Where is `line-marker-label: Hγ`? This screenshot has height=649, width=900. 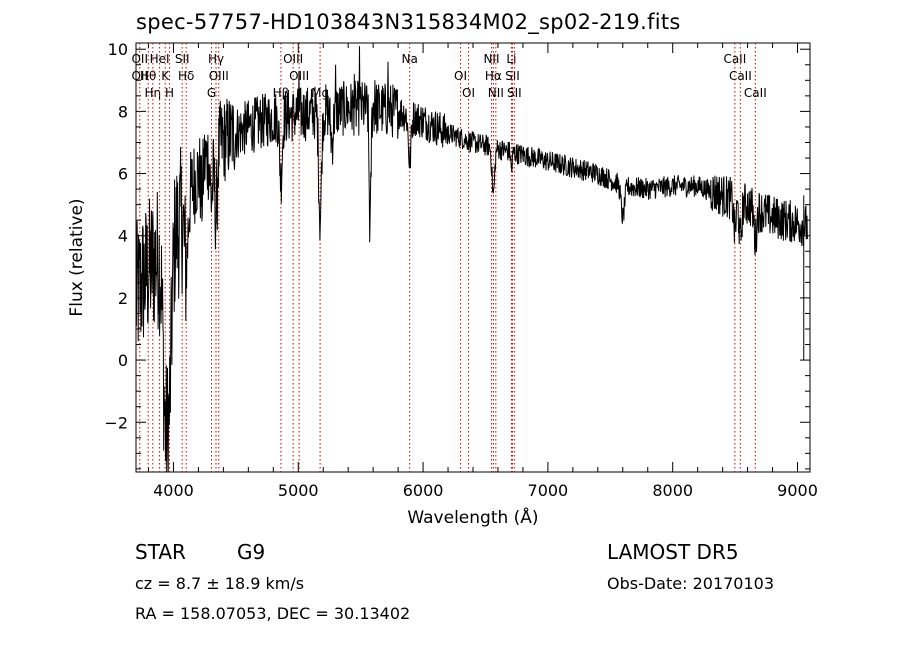
line-marker-label: Hγ is located at coordinates (216, 59).